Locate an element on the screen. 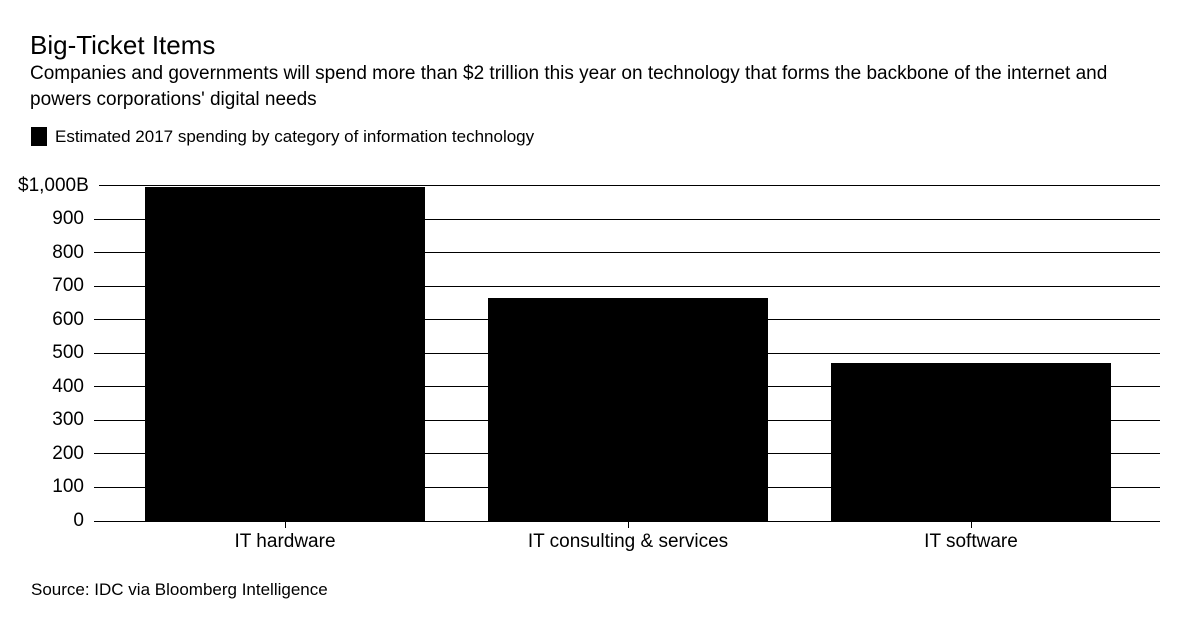  y-tick-label: 300 is located at coordinates (68, 420).